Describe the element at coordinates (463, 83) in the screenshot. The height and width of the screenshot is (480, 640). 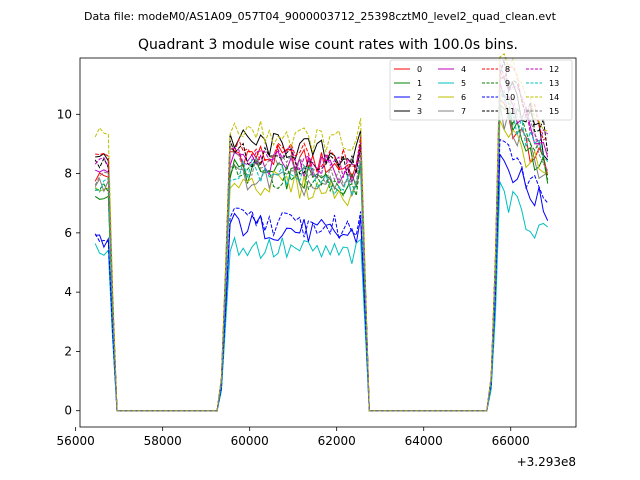
I see `legend-label-5: 5` at that location.